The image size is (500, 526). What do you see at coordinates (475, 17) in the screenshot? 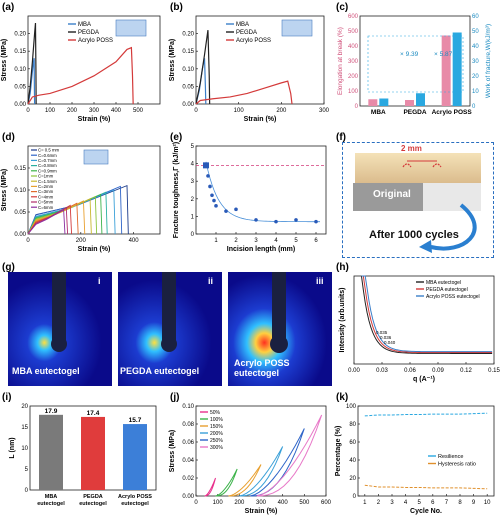
I see `y2-tick-label: 60` at bounding box center [475, 17].